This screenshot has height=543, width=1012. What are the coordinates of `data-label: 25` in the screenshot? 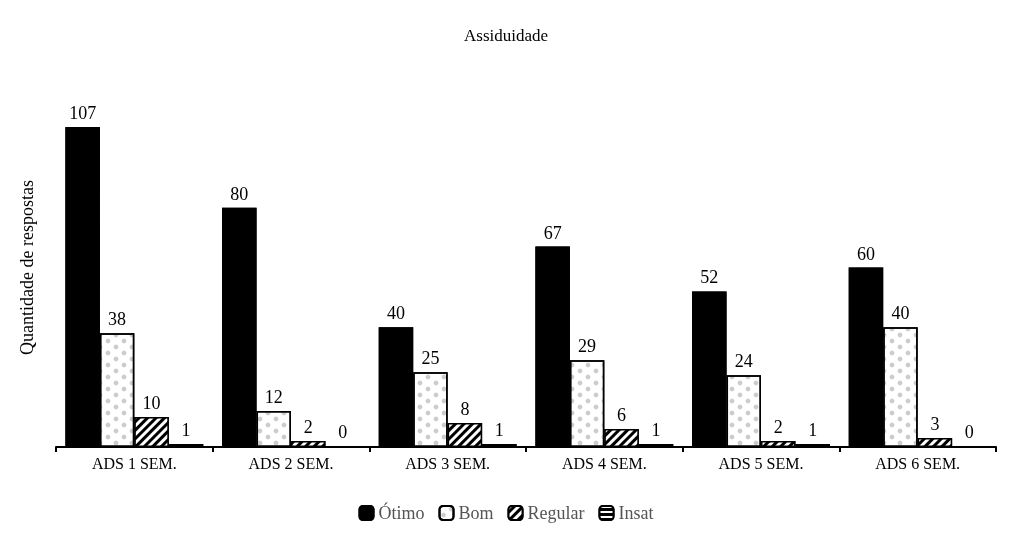 It's located at (430, 358).